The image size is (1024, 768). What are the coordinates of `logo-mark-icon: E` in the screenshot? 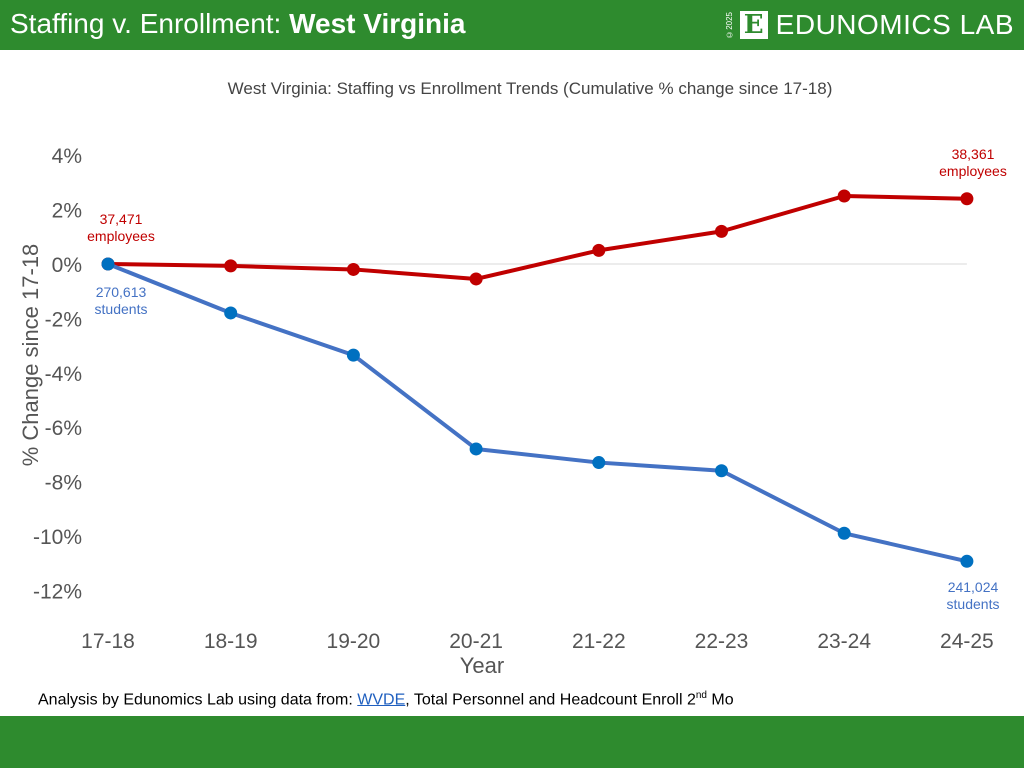 It's located at (753, 25).